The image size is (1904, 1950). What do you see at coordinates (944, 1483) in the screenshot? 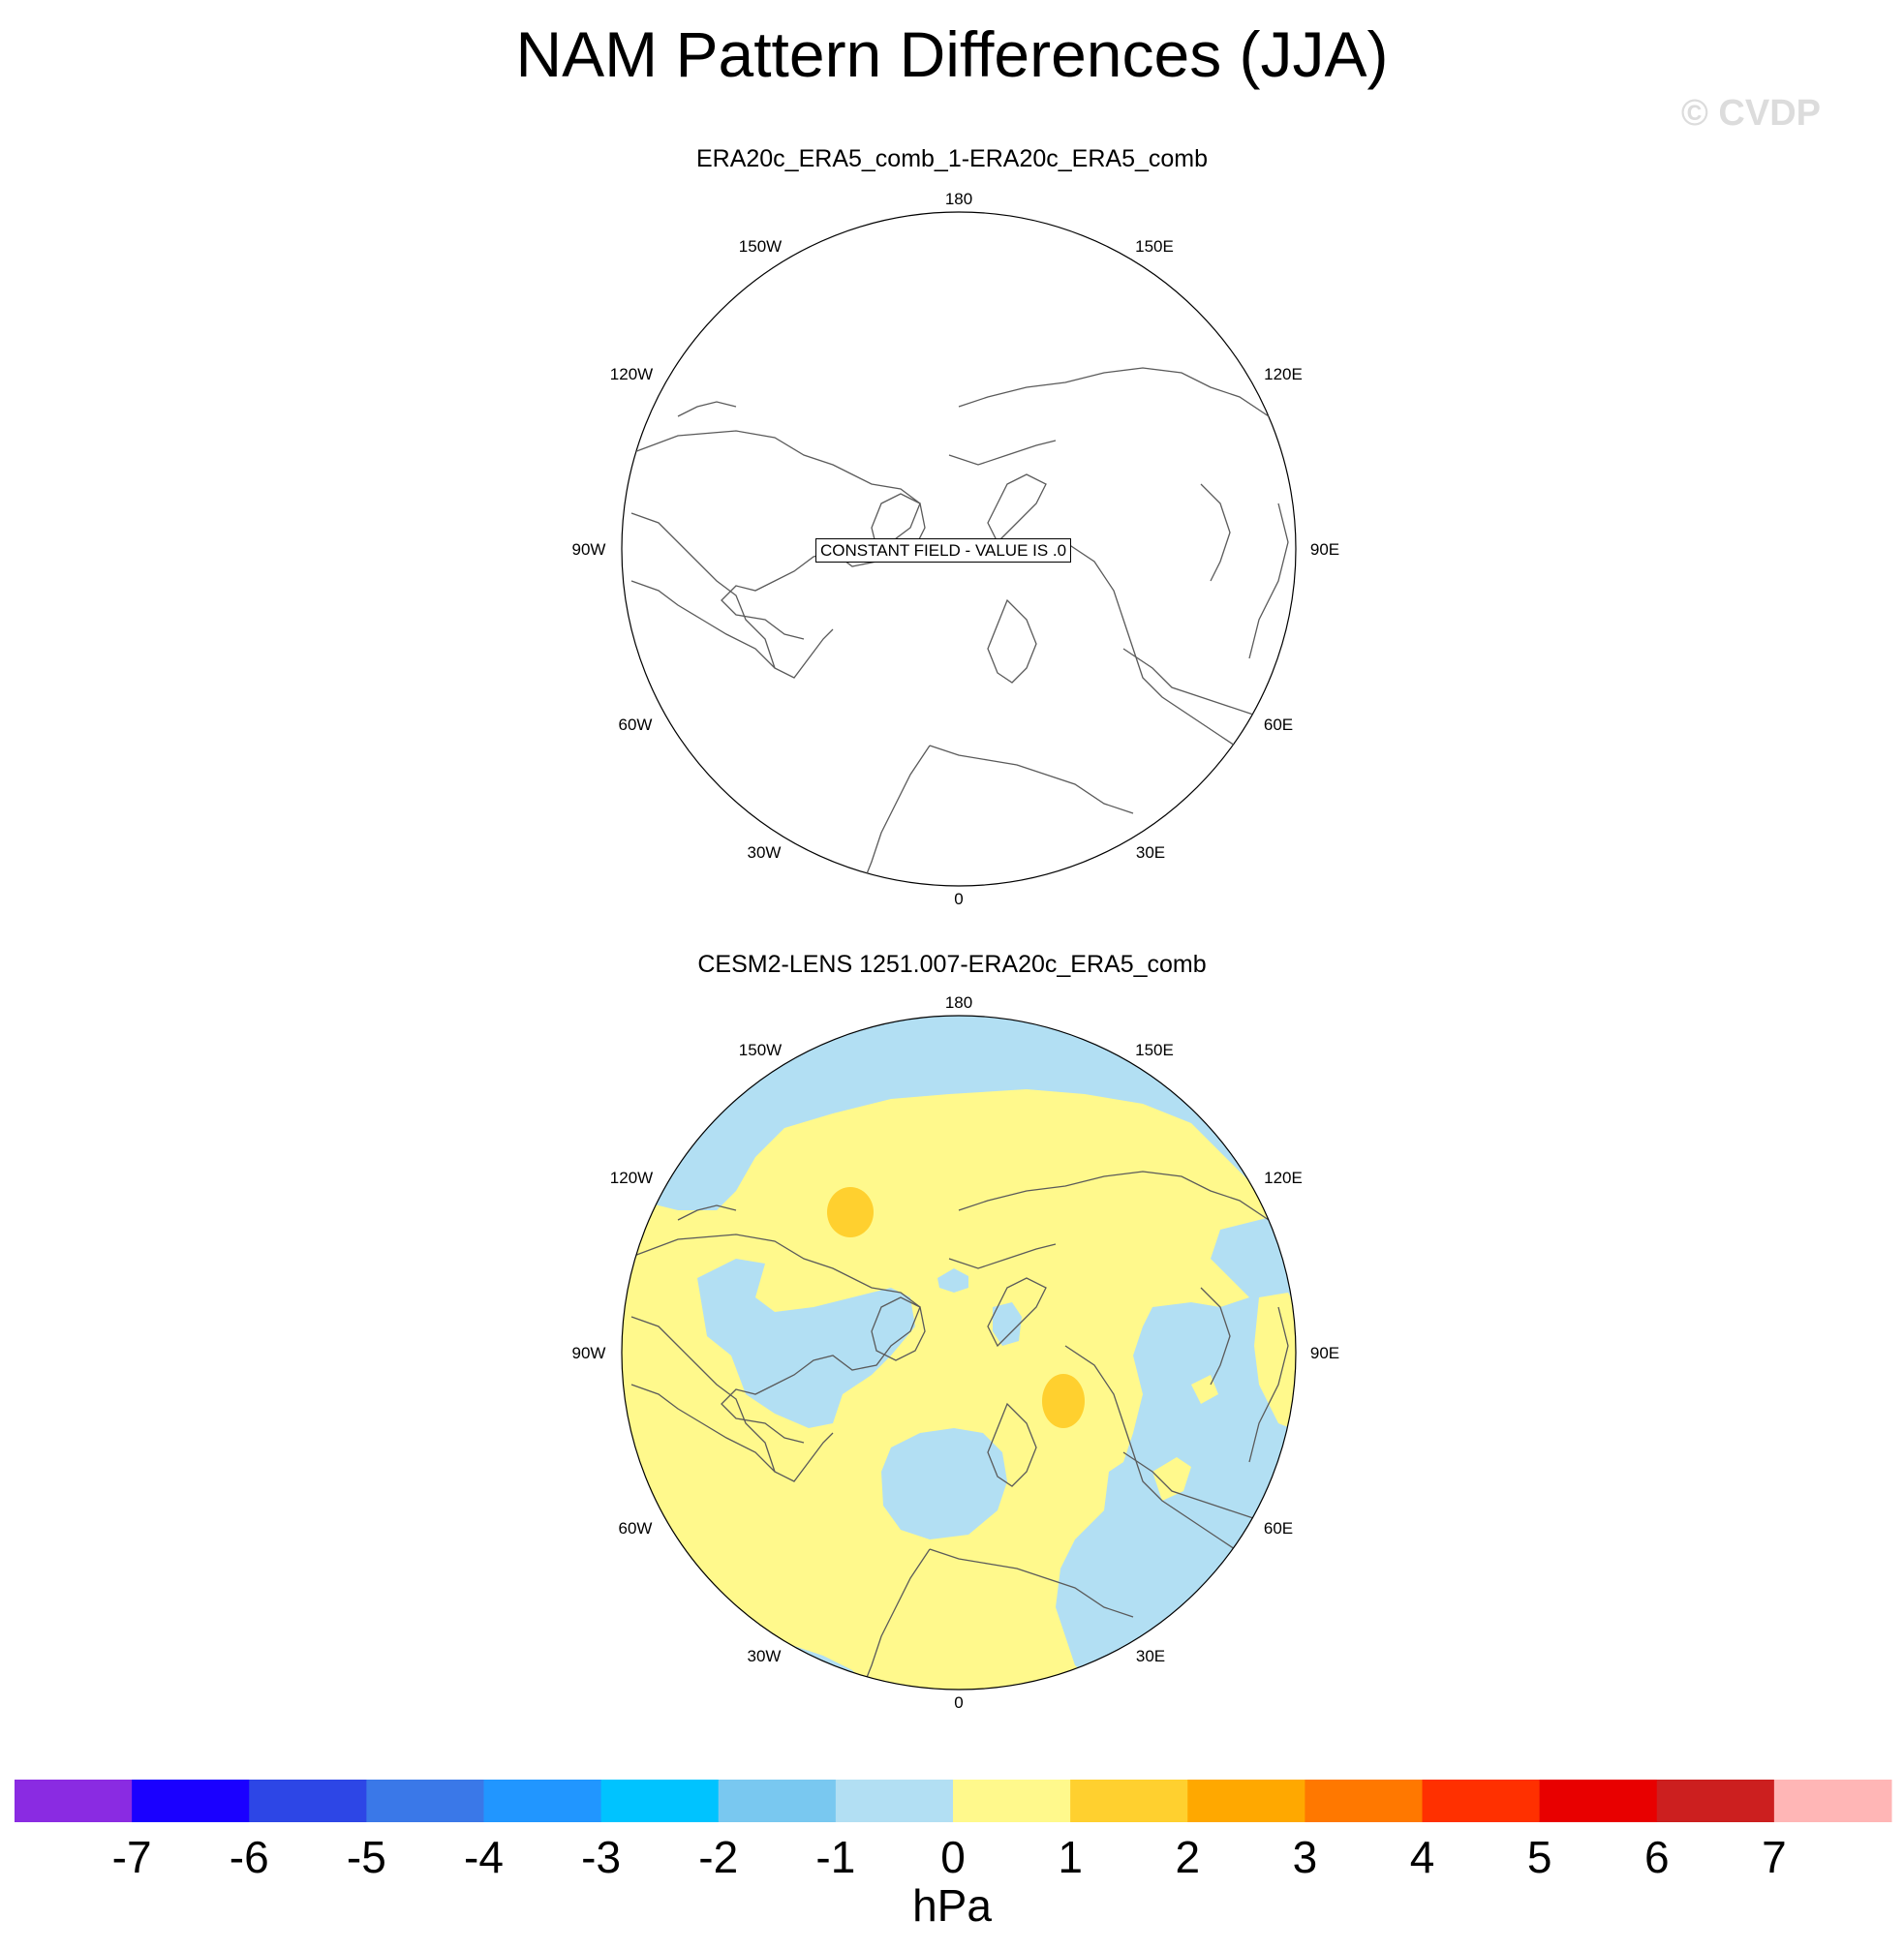
I see `negative-region-europe` at bounding box center [944, 1483].